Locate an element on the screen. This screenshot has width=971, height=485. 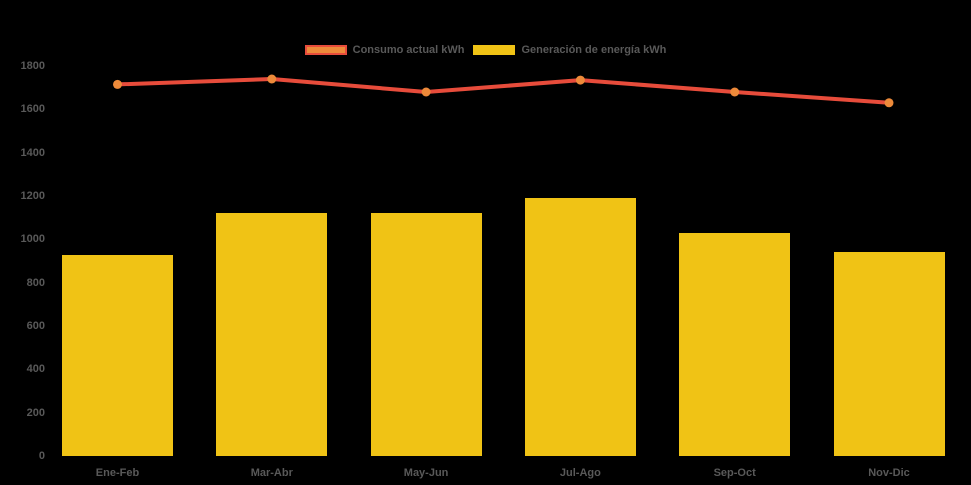
x-tick-label: Ene-Feb is located at coordinates (117, 473).